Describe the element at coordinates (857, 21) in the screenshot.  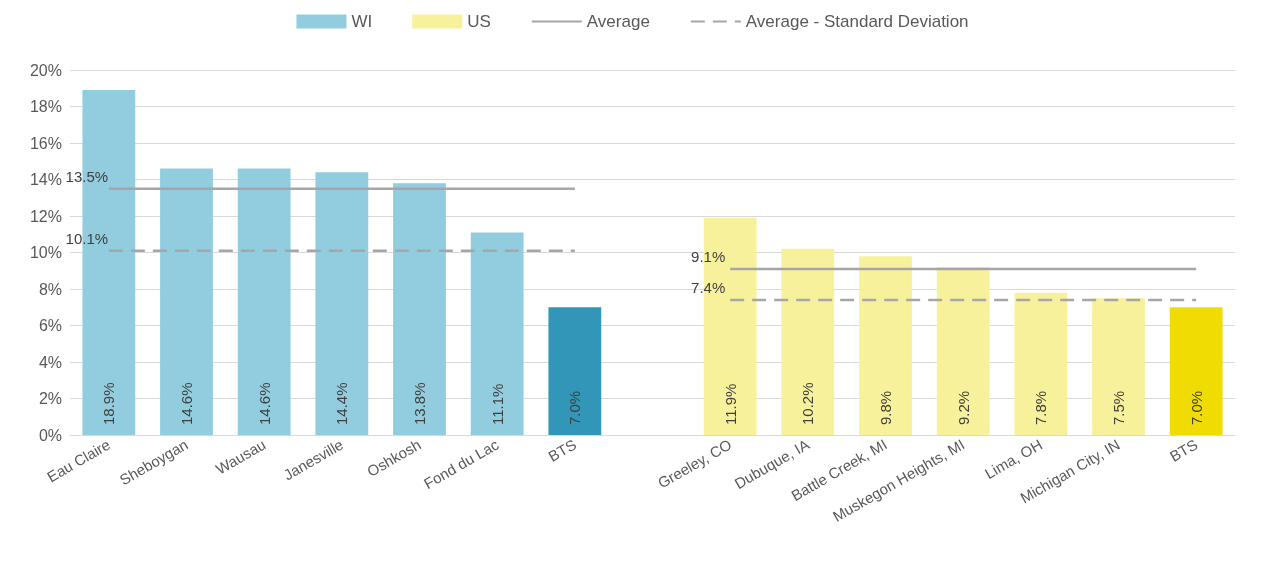
I see `legend-label: Average - Standard Deviation` at that location.